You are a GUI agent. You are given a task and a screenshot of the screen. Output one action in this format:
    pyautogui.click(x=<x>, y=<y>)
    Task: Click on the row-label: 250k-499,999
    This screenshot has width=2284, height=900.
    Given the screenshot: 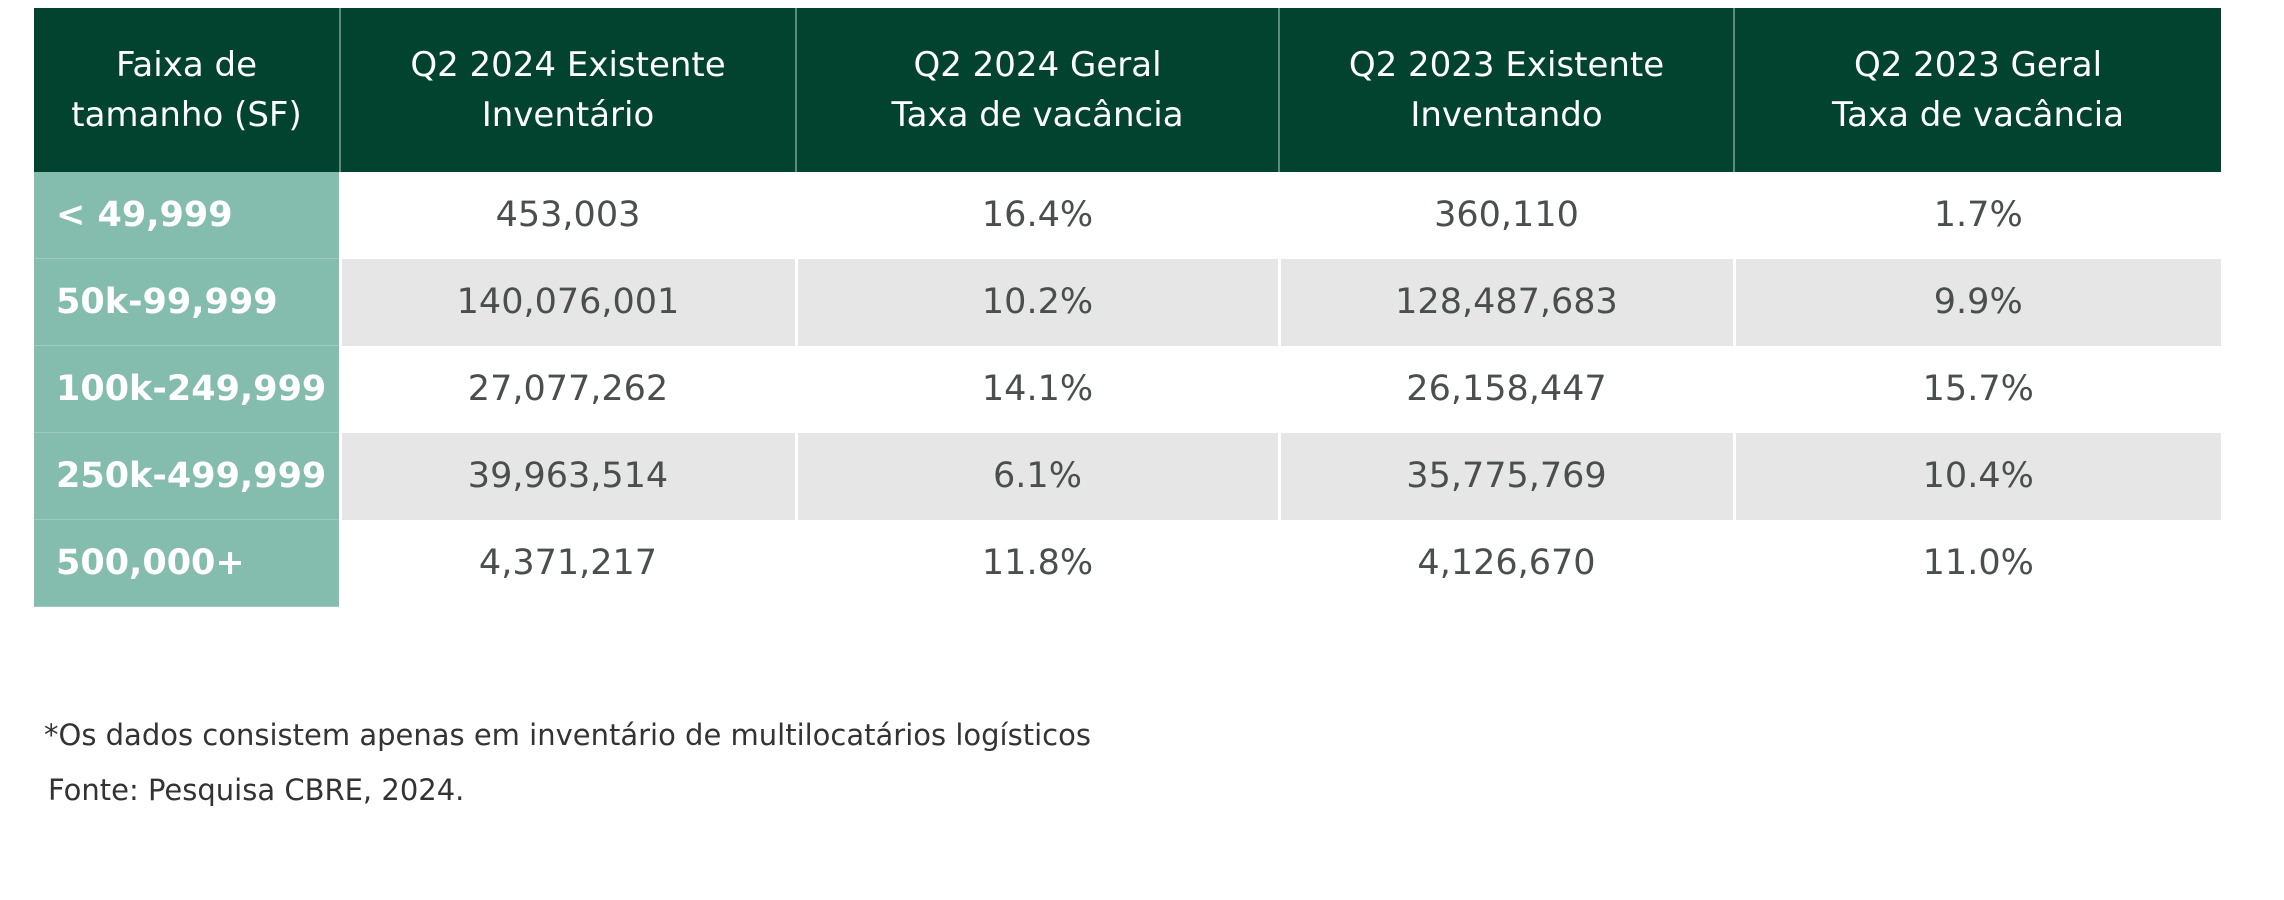 What is the action you would take?
    pyautogui.click(x=187, y=476)
    